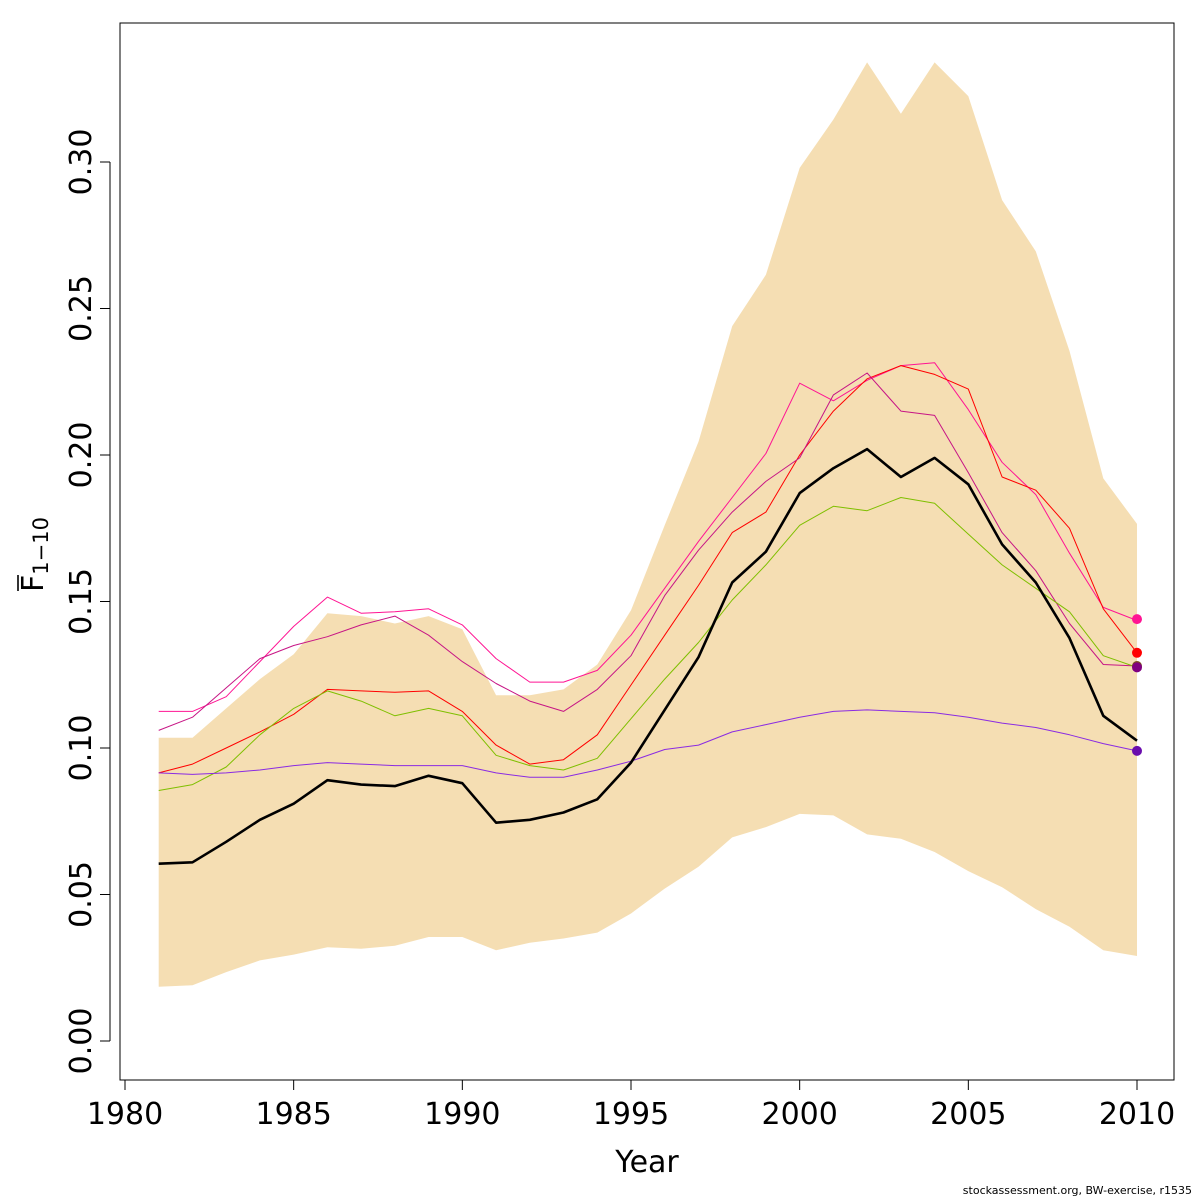 Image resolution: width=1200 pixels, height=1200 pixels. I want to click on x-tick-label: 1995, so click(631, 1114).